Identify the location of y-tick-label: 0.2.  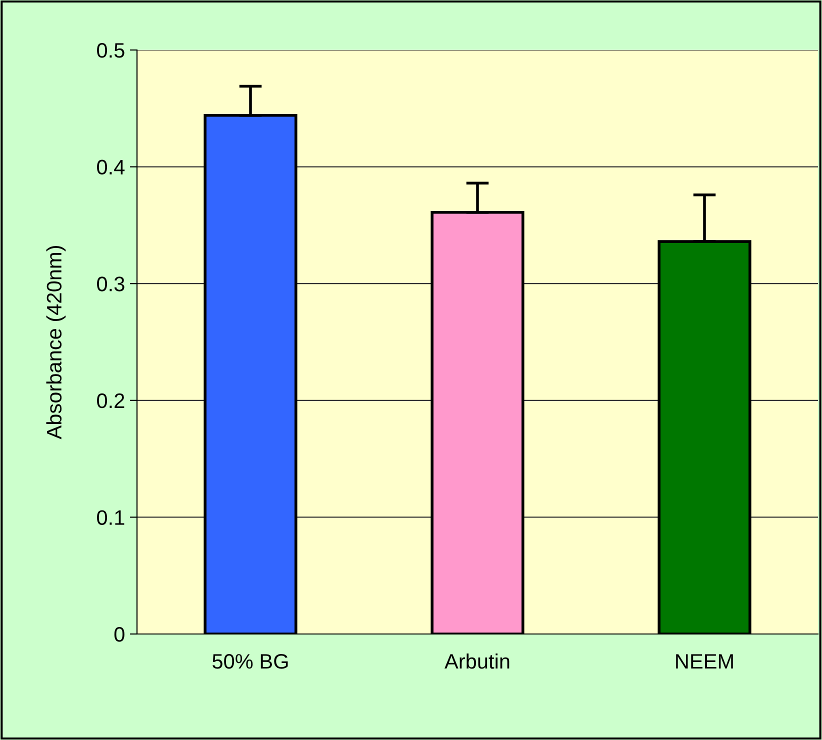
(110, 400).